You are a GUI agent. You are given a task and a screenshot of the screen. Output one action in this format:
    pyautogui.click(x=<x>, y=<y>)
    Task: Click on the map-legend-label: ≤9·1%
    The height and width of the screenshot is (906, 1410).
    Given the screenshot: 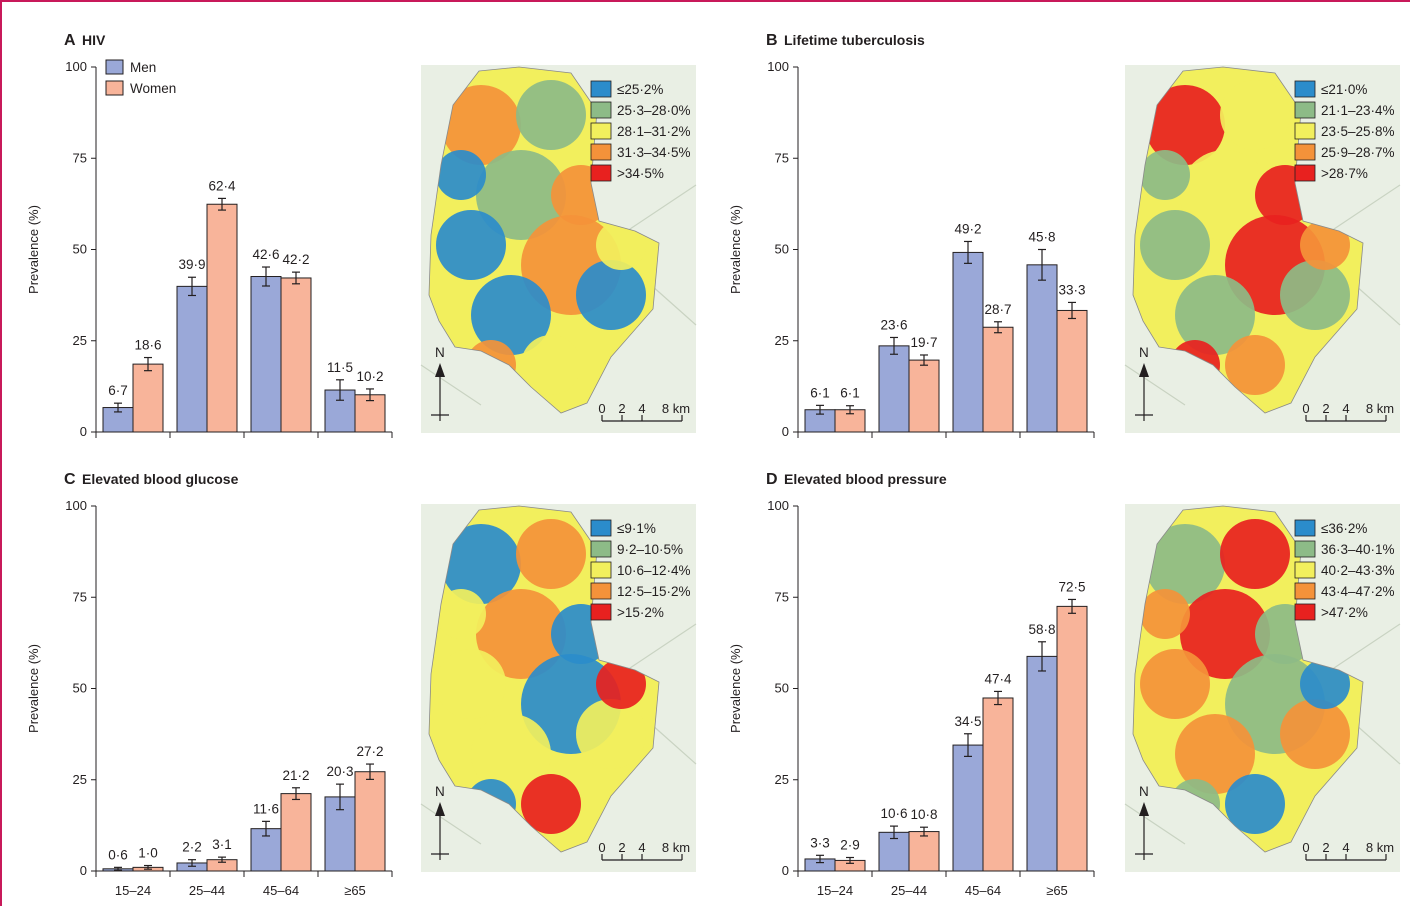 What is the action you would take?
    pyautogui.click(x=636, y=528)
    